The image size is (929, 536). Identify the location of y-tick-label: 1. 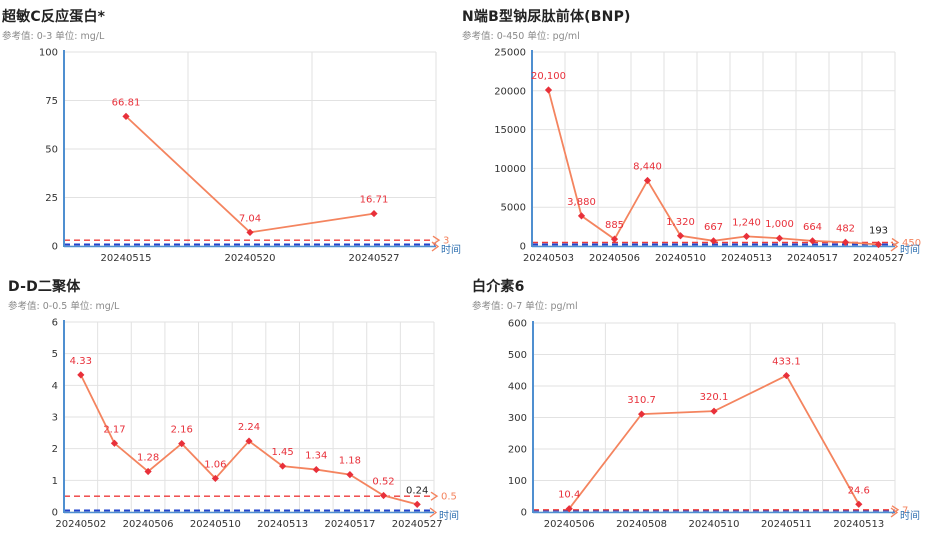
(55, 481).